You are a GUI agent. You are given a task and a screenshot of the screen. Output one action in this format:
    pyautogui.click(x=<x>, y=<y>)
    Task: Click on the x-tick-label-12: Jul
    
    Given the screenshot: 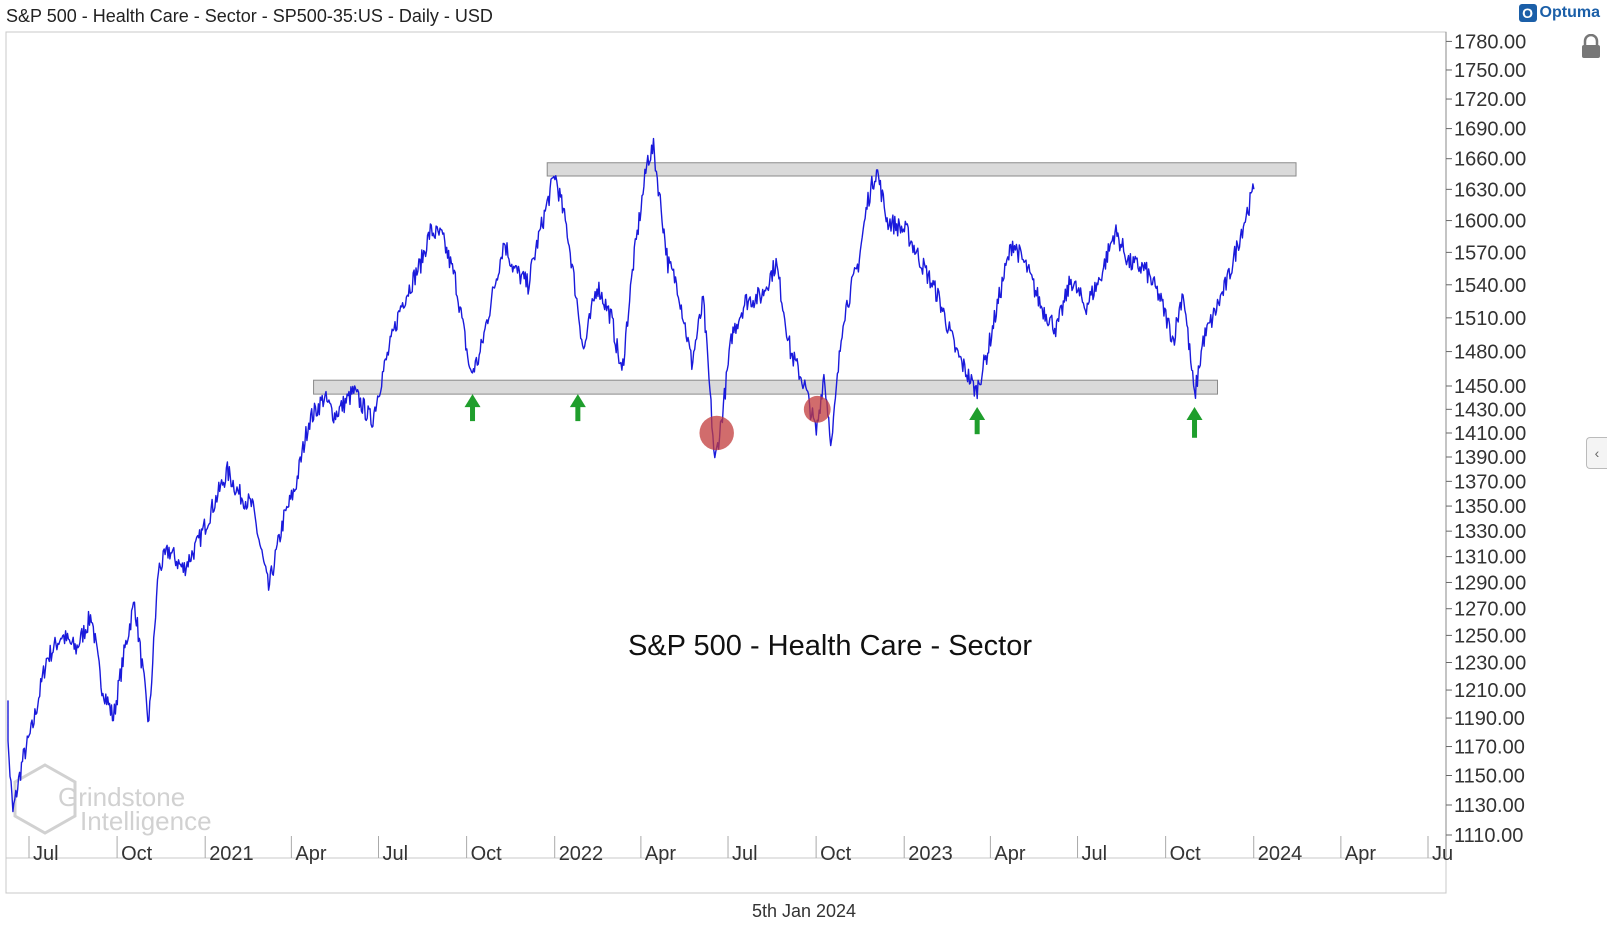 What is the action you would take?
    pyautogui.click(x=1095, y=854)
    